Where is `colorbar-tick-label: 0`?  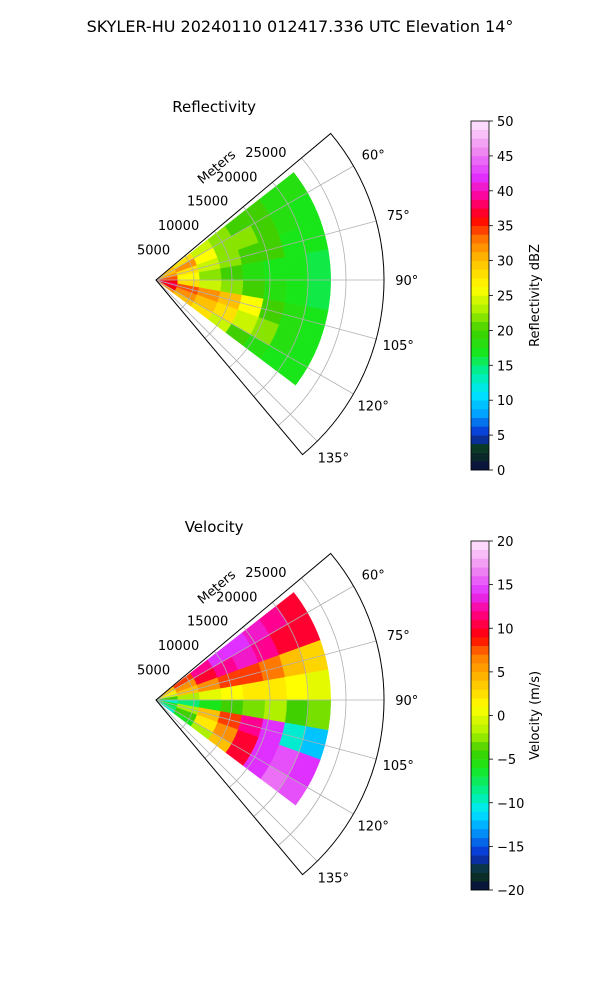 colorbar-tick-label: 0 is located at coordinates (501, 471).